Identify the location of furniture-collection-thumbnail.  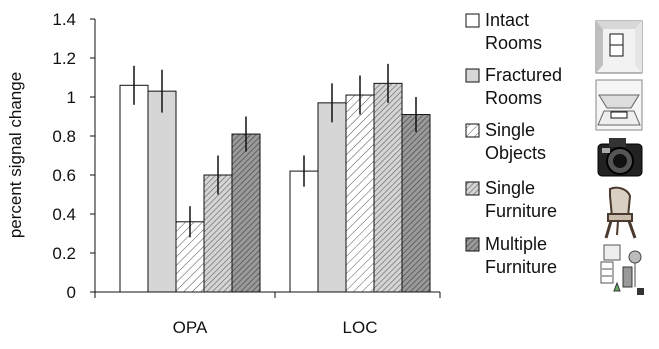
(622, 269).